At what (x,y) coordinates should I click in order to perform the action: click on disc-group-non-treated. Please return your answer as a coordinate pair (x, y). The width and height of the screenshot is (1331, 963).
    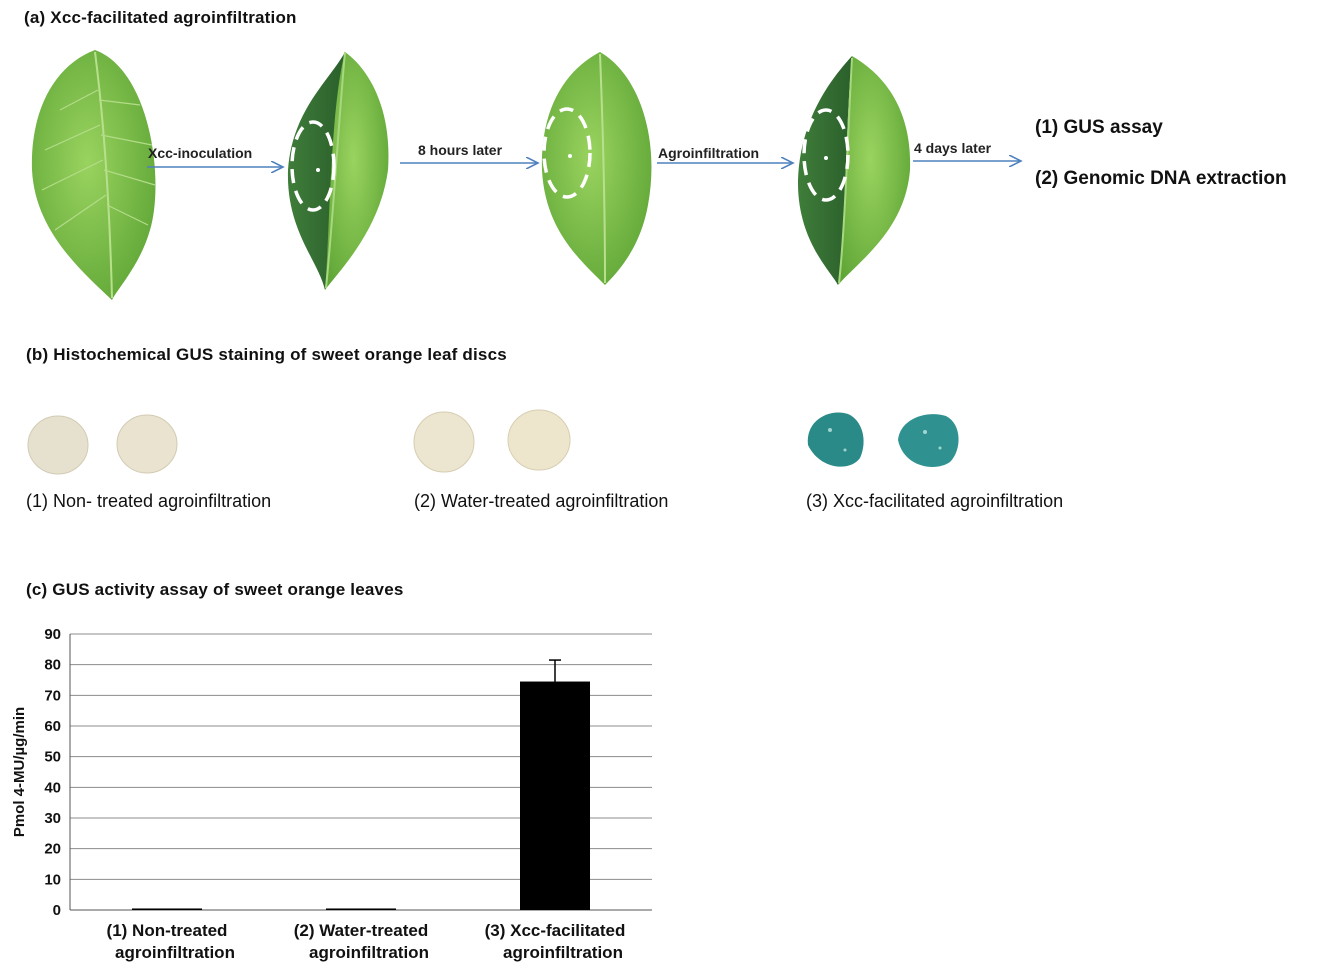
    Looking at the image, I should click on (102, 444).